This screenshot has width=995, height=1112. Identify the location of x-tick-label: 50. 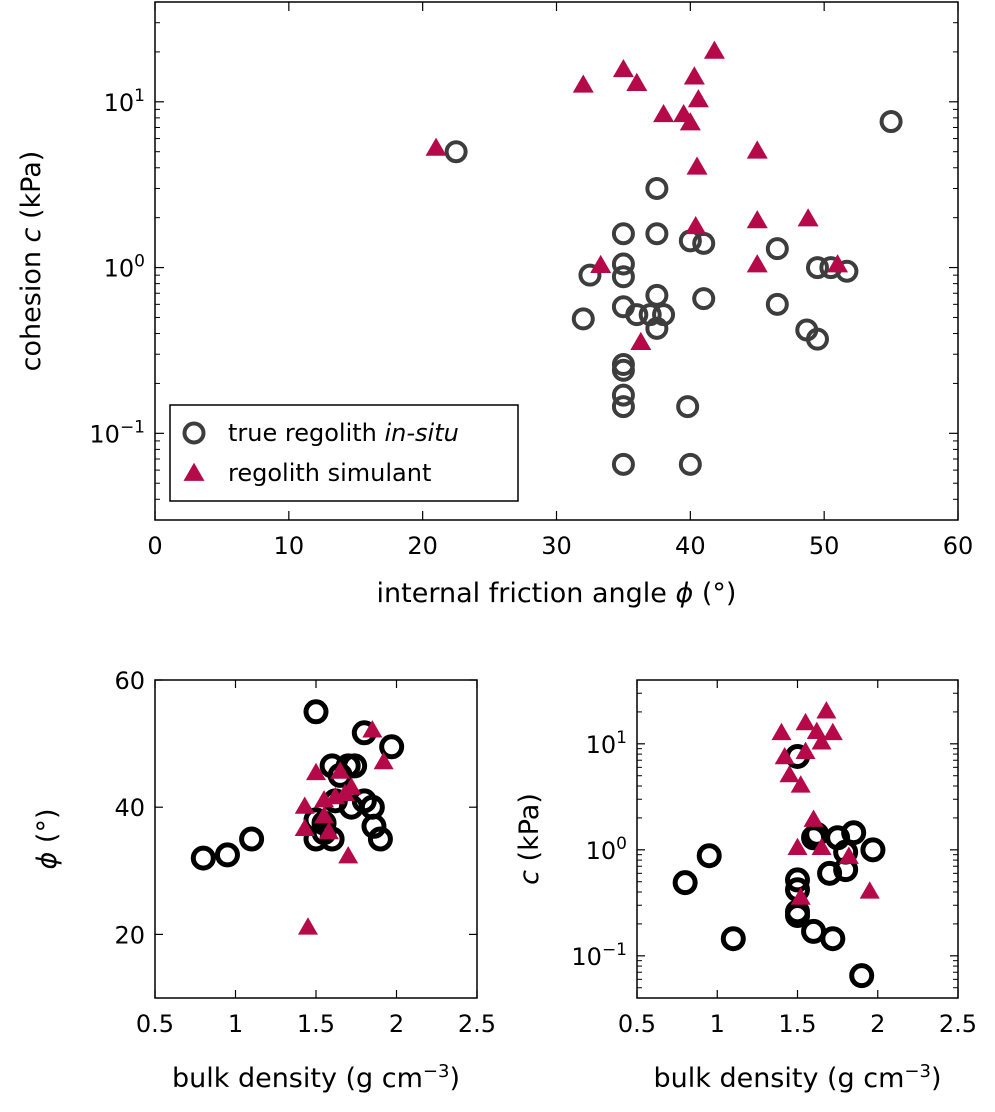
(824, 546).